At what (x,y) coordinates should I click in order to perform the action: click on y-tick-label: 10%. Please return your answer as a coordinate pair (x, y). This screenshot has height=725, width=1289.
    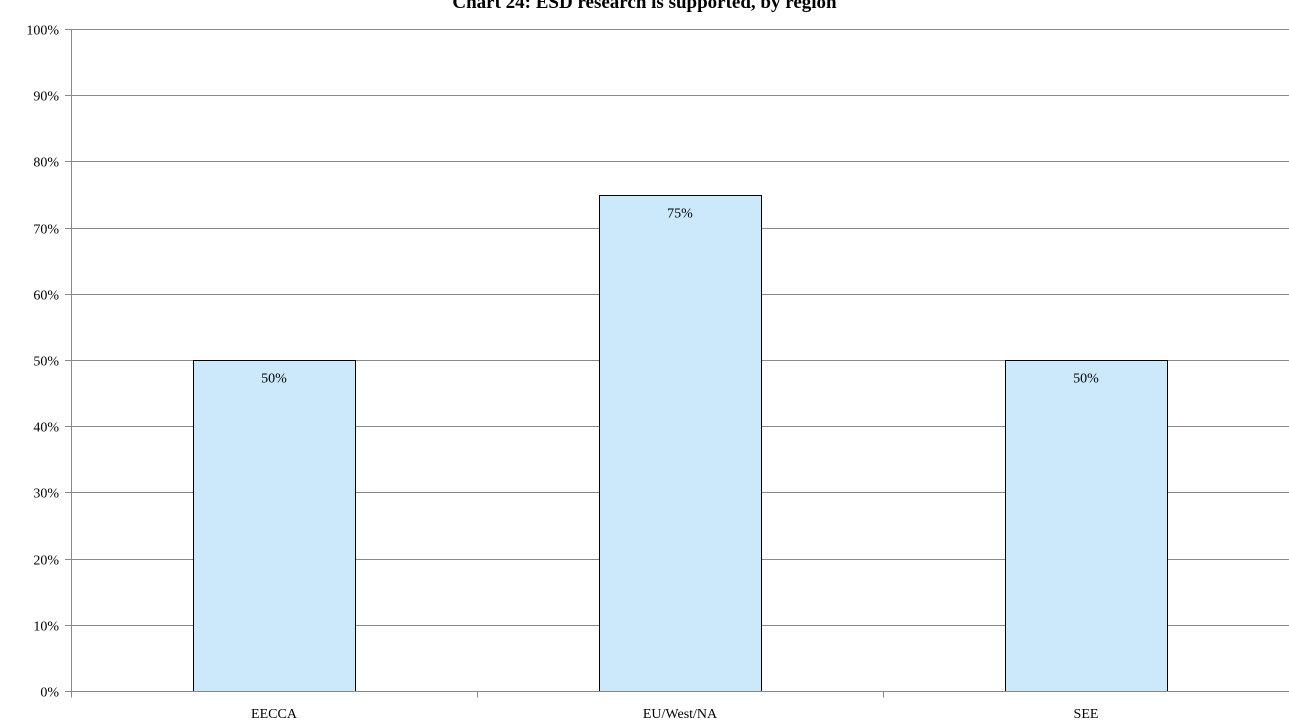
    Looking at the image, I should click on (46, 627).